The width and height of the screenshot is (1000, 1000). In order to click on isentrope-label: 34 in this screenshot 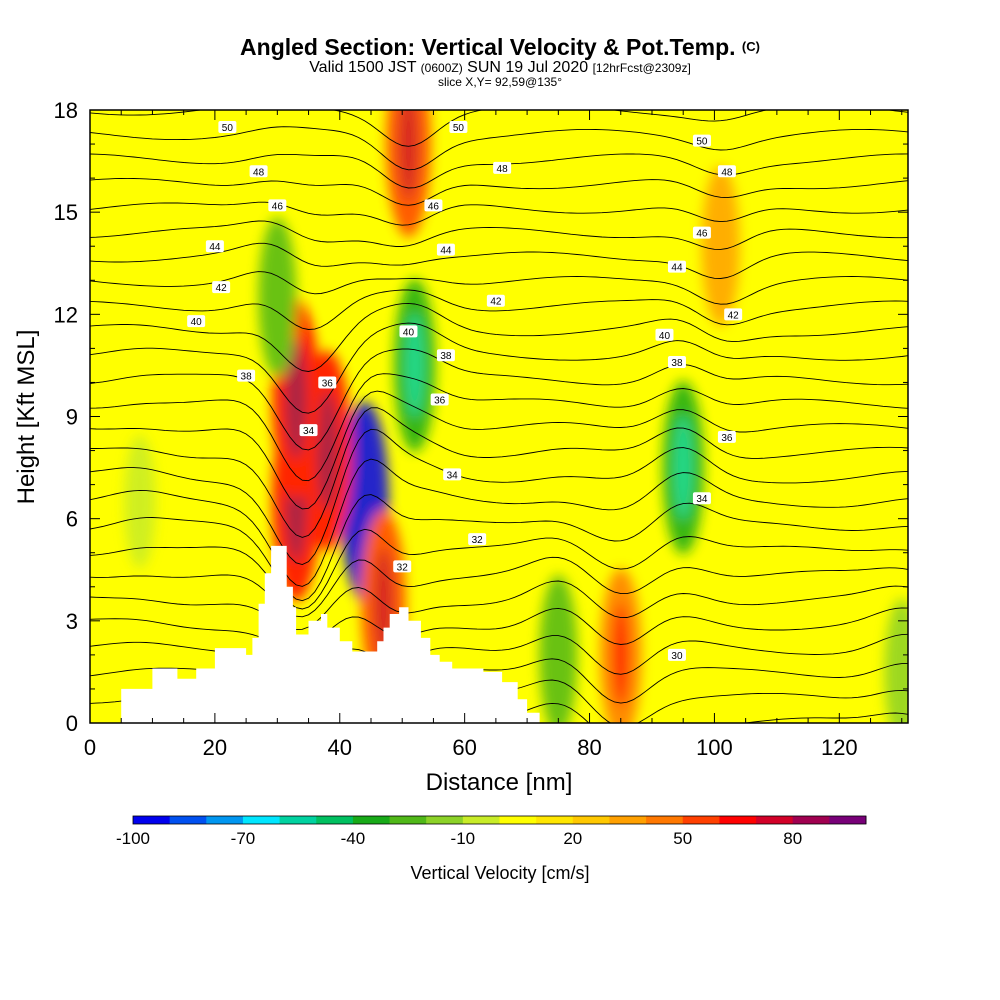, I will do `click(701, 498)`.